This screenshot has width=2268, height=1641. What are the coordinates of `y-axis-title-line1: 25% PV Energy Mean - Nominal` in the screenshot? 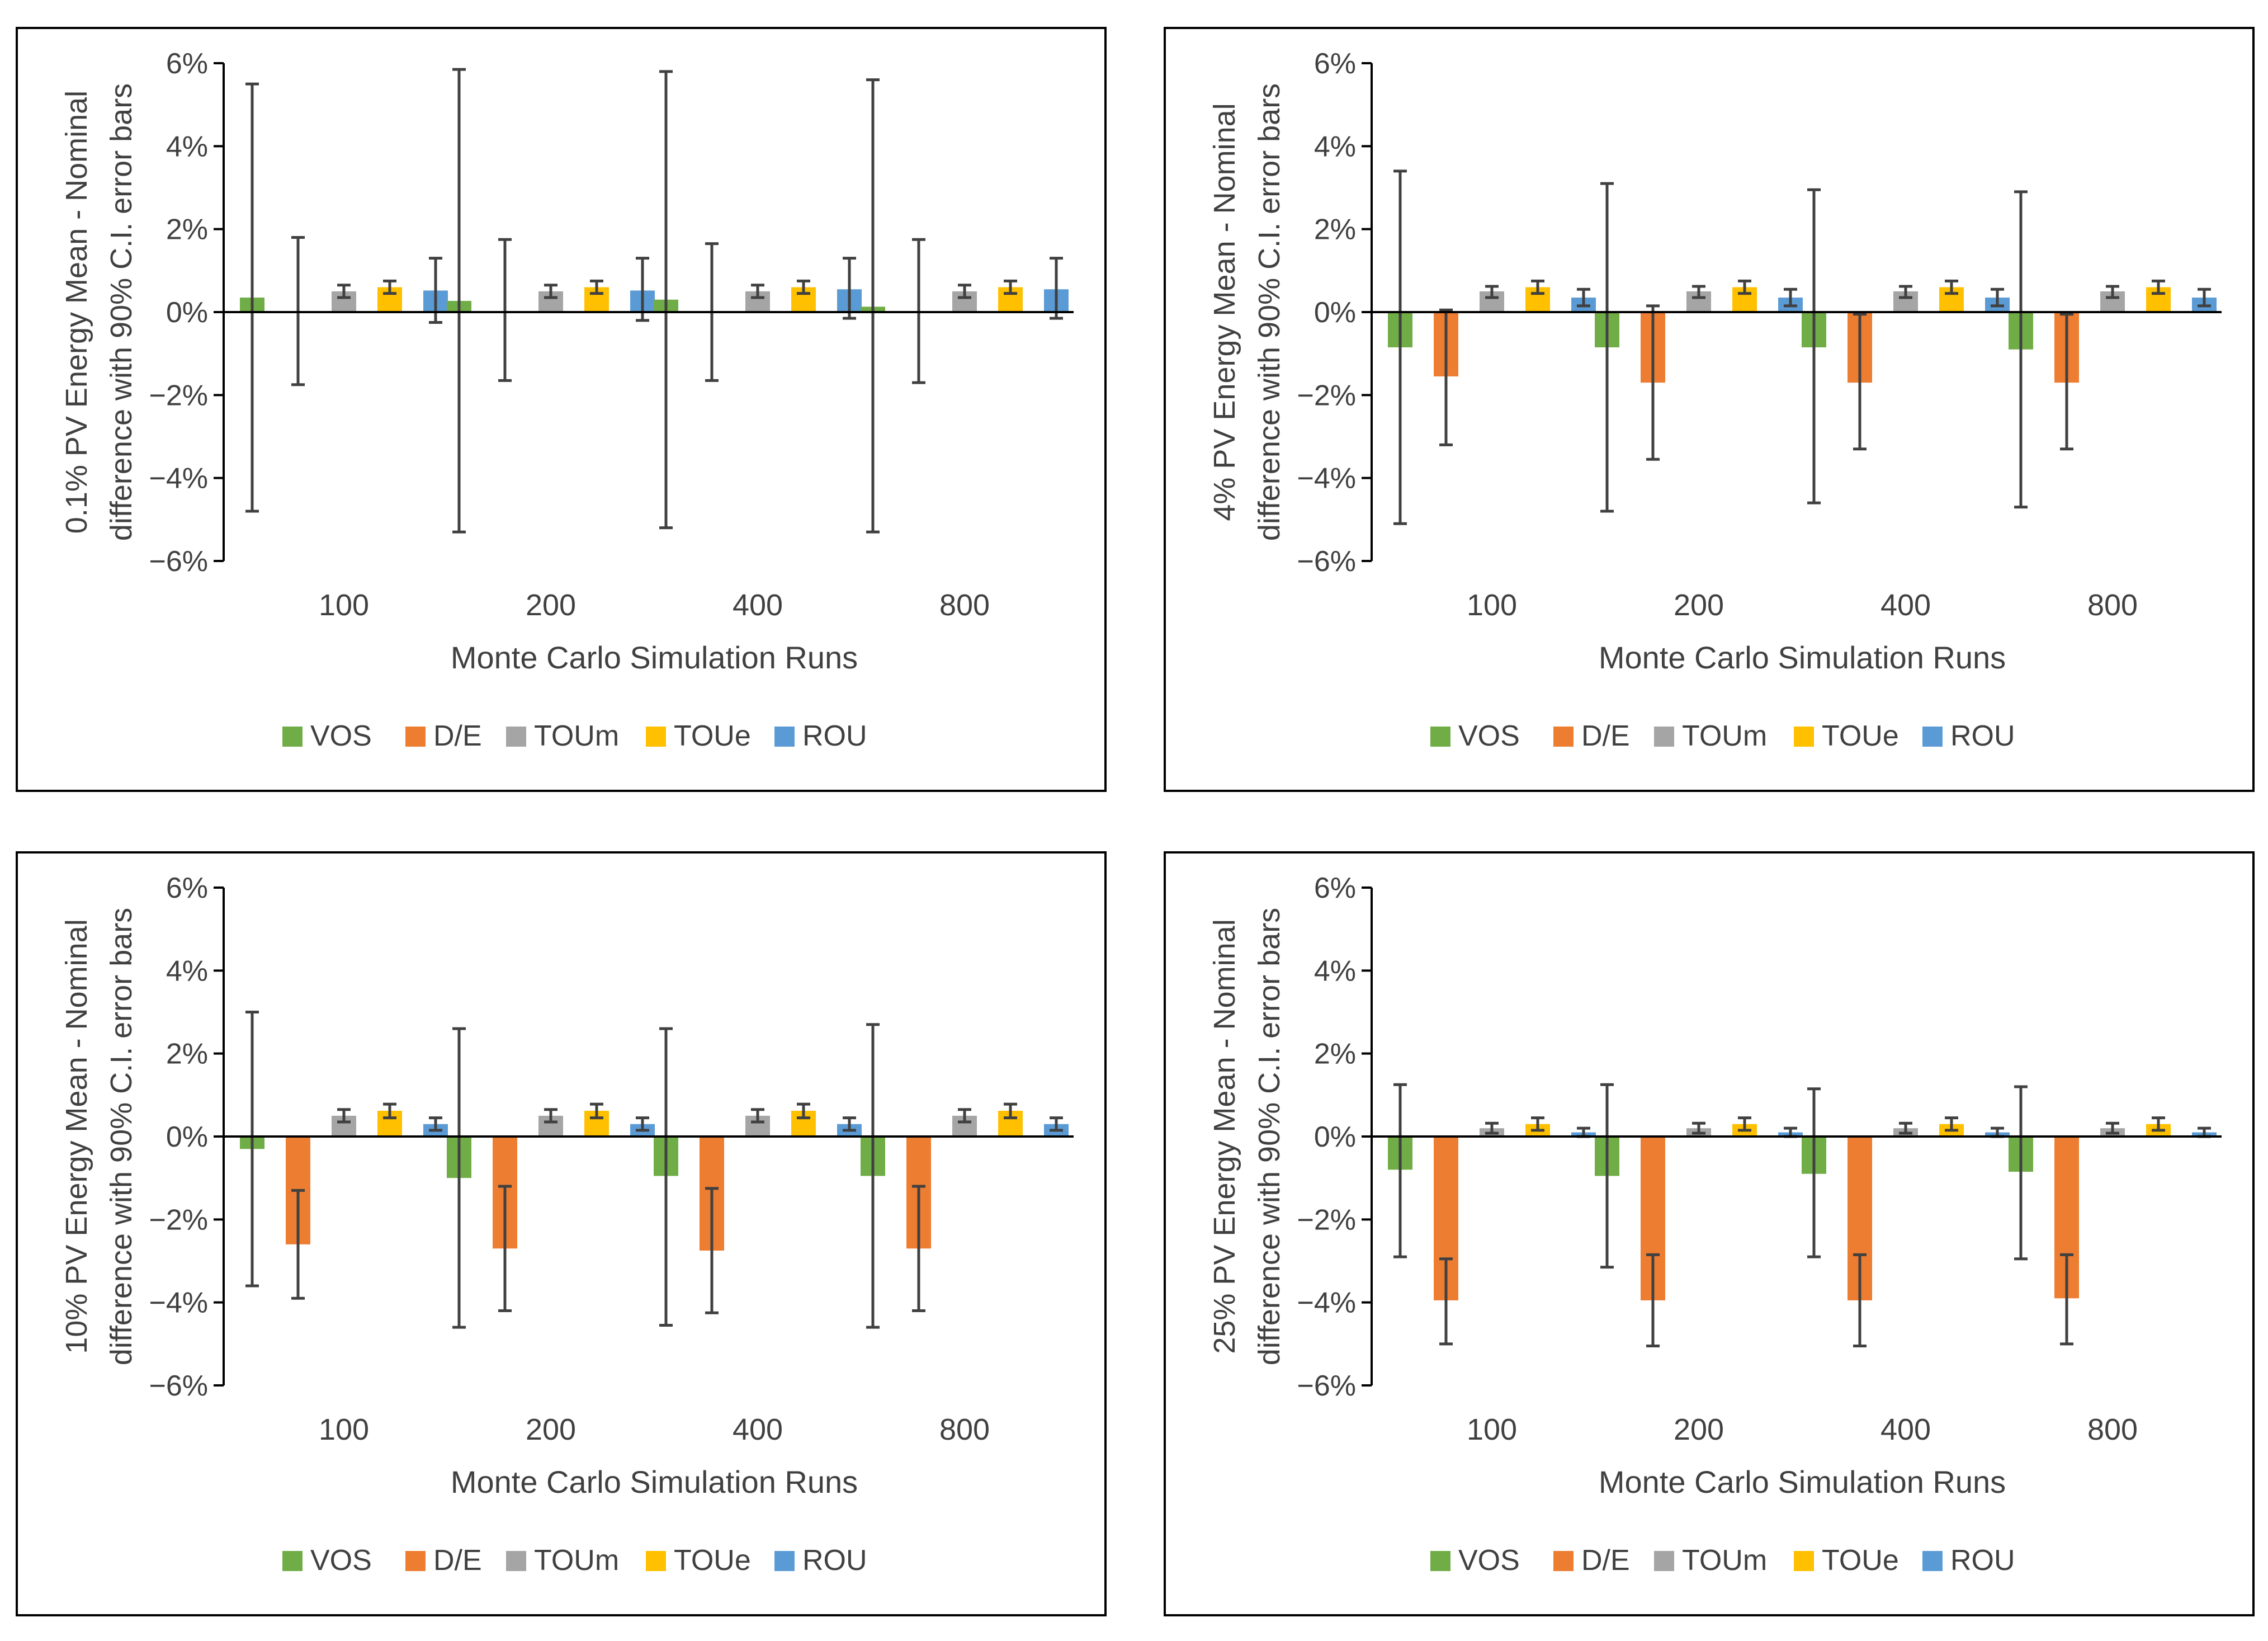 It's located at (1224, 1136).